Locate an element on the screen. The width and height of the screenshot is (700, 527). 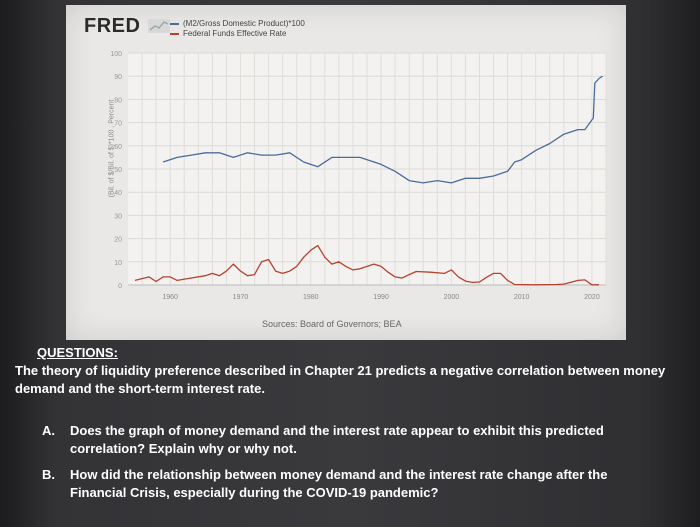
x-tick-label: 1970 is located at coordinates (241, 297).